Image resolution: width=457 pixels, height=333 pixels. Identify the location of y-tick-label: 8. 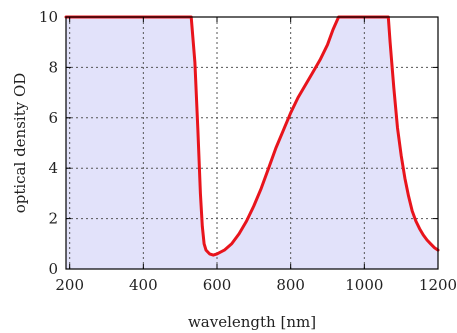
(53, 67).